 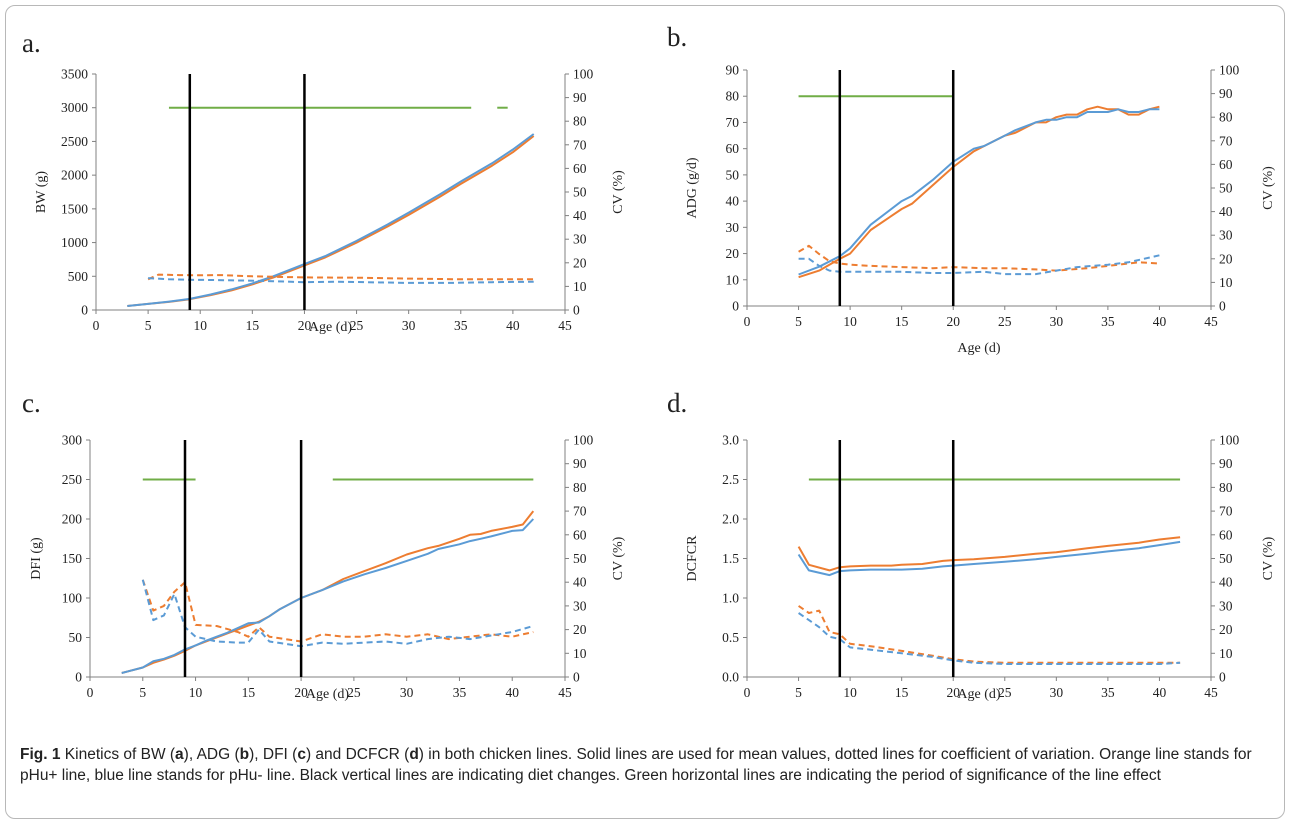 I want to click on y-tick-label: 1000, so click(x=74, y=242).